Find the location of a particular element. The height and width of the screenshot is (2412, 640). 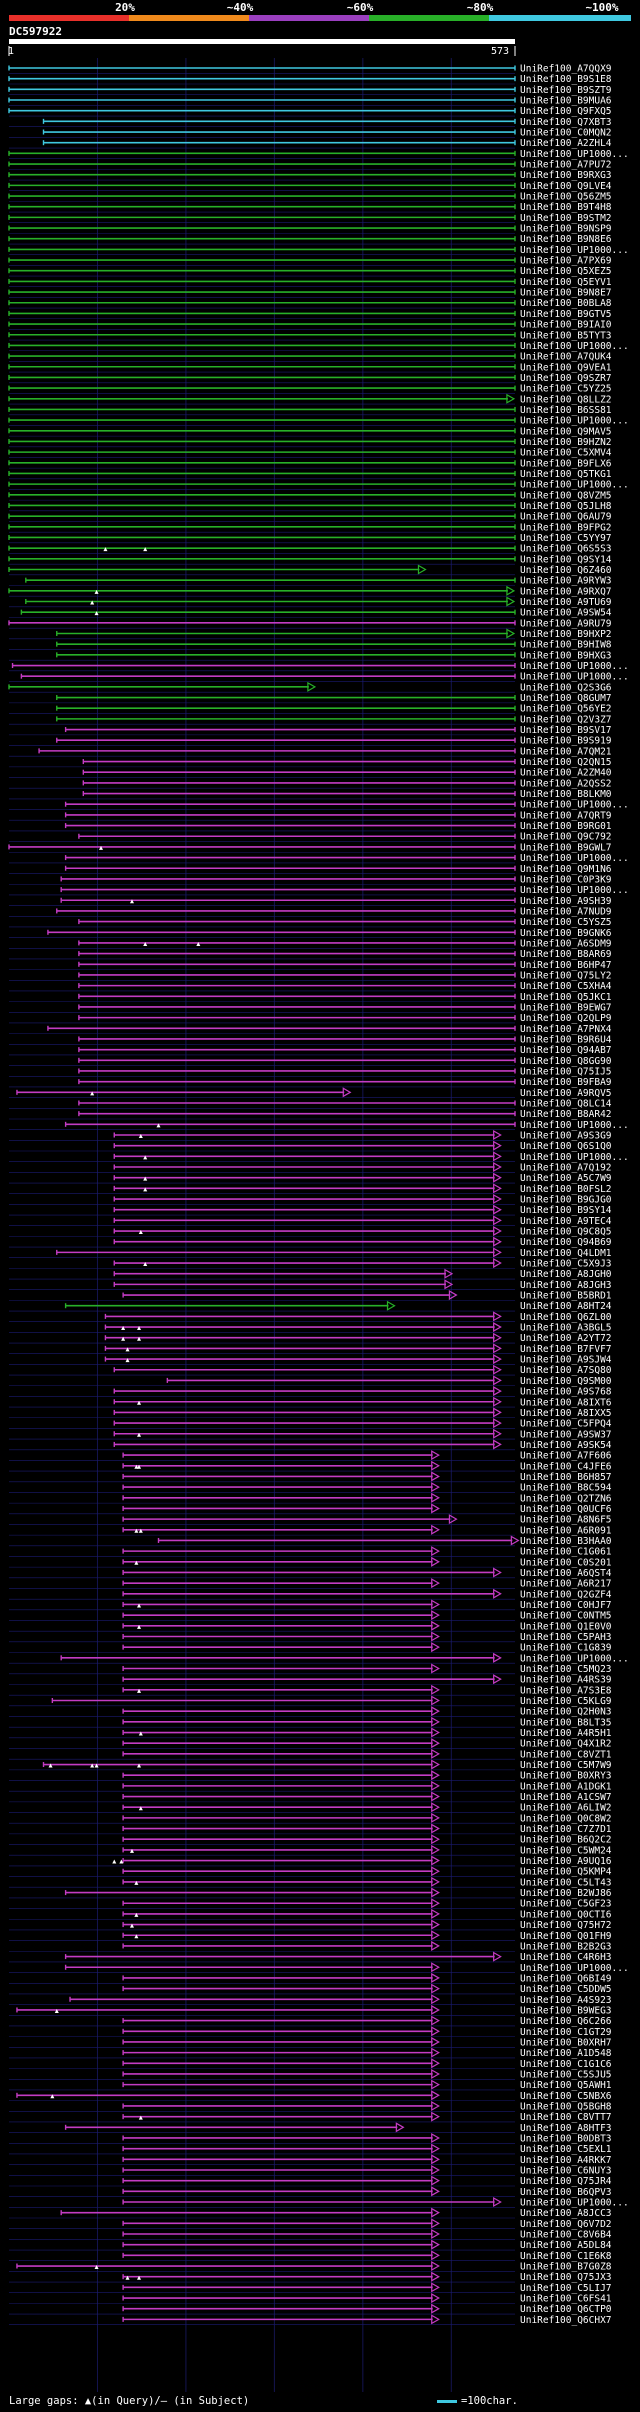

hit-label: UniRef100_A7QM21 is located at coordinates (566, 751).